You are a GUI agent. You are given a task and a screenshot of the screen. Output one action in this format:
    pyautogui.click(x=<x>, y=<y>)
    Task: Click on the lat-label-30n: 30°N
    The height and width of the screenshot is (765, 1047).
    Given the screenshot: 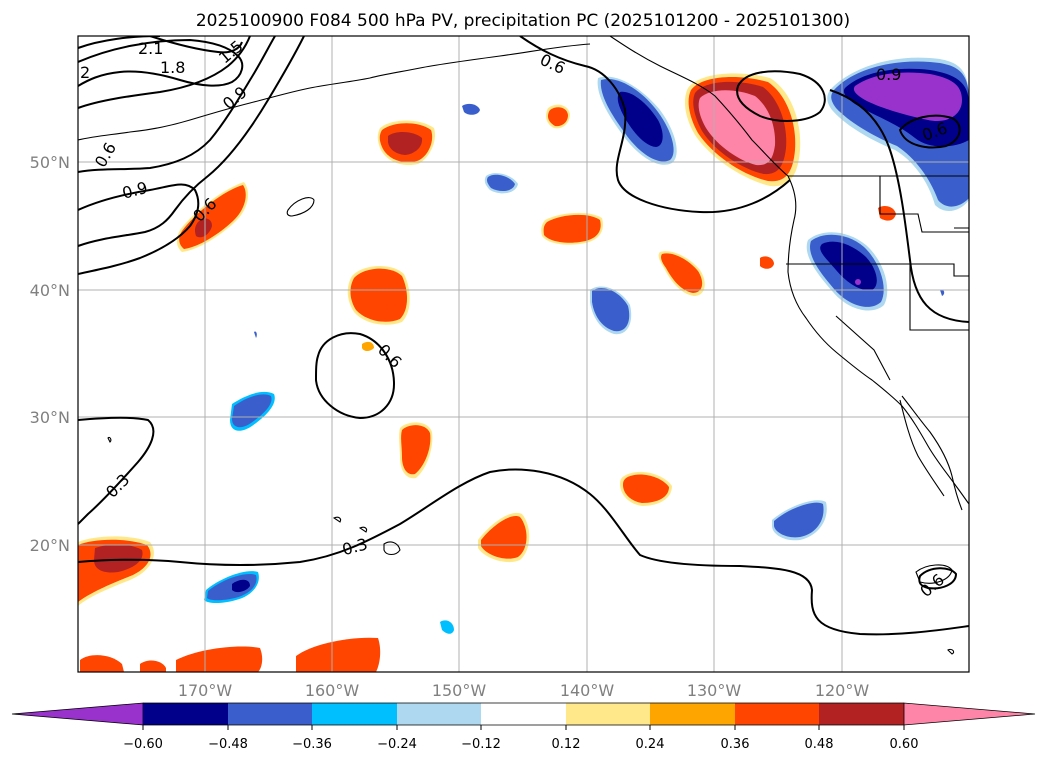 What is the action you would take?
    pyautogui.click(x=50, y=417)
    